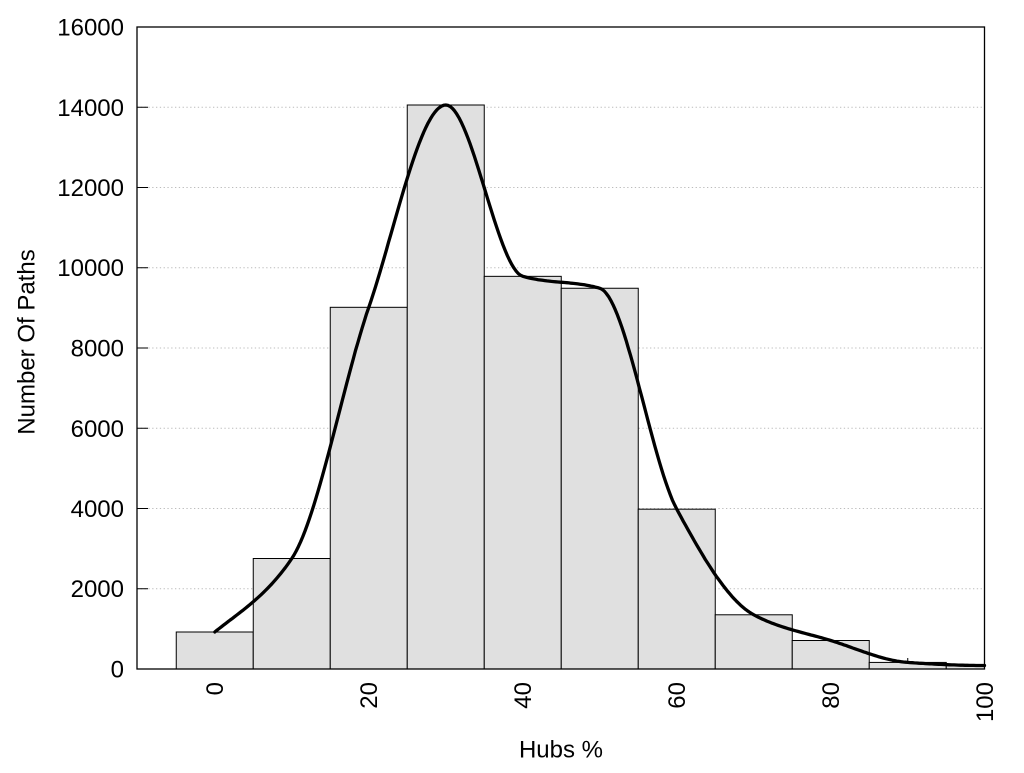  Describe the element at coordinates (97, 589) in the screenshot. I see `svg-text: 2000` at that location.